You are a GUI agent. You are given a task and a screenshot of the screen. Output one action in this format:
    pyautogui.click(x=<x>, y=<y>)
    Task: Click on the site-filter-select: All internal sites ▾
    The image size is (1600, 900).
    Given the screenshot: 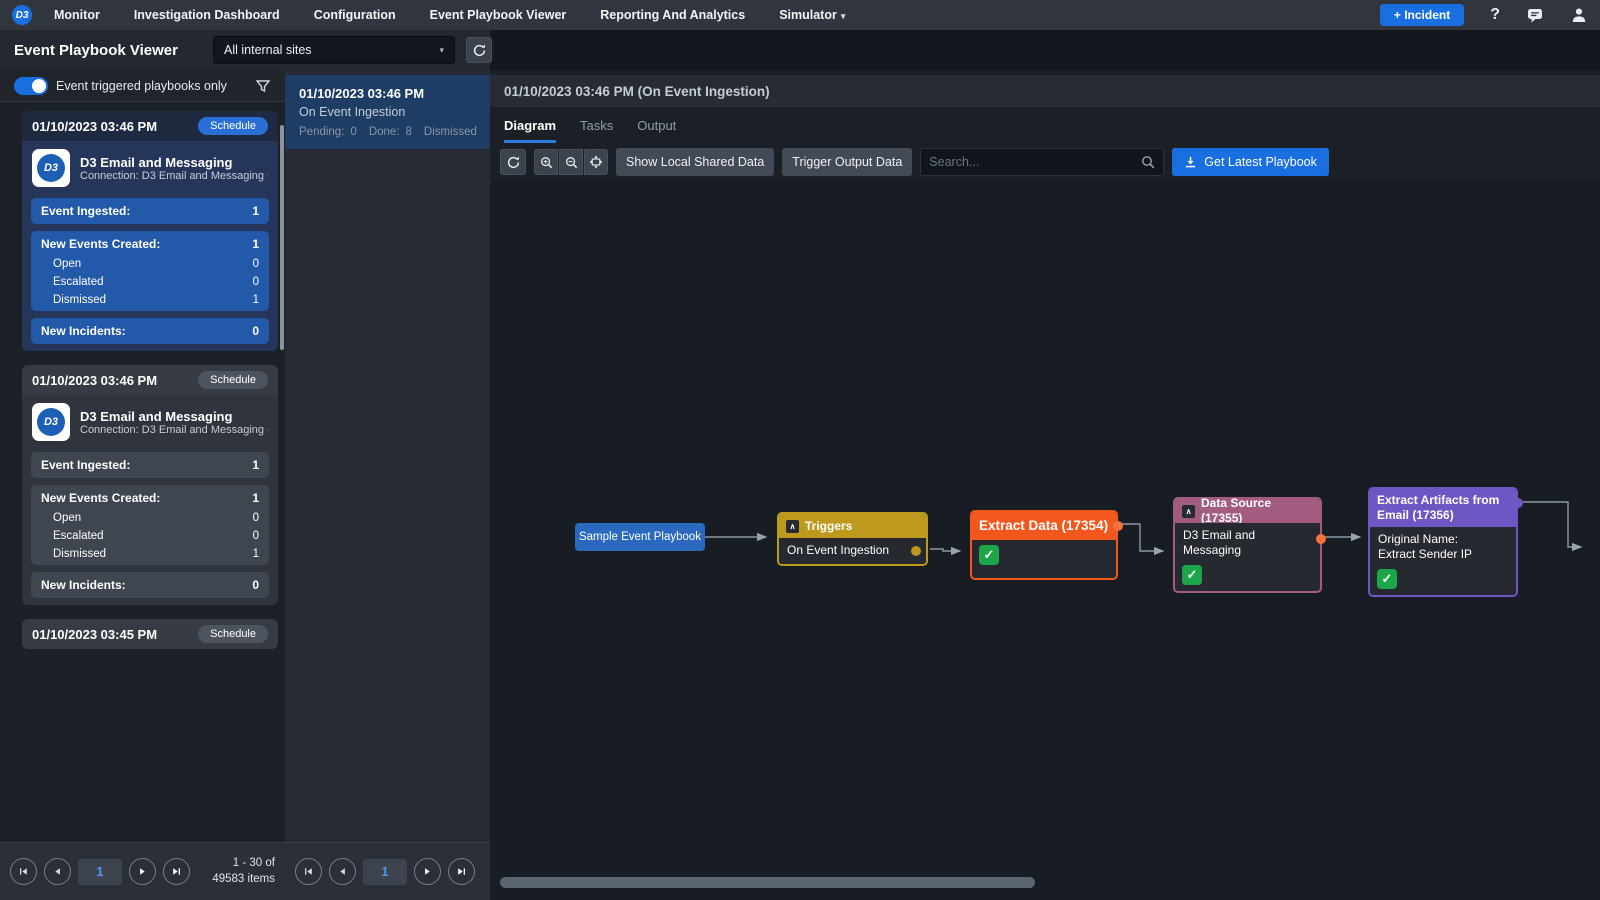 What is the action you would take?
    pyautogui.click(x=334, y=50)
    